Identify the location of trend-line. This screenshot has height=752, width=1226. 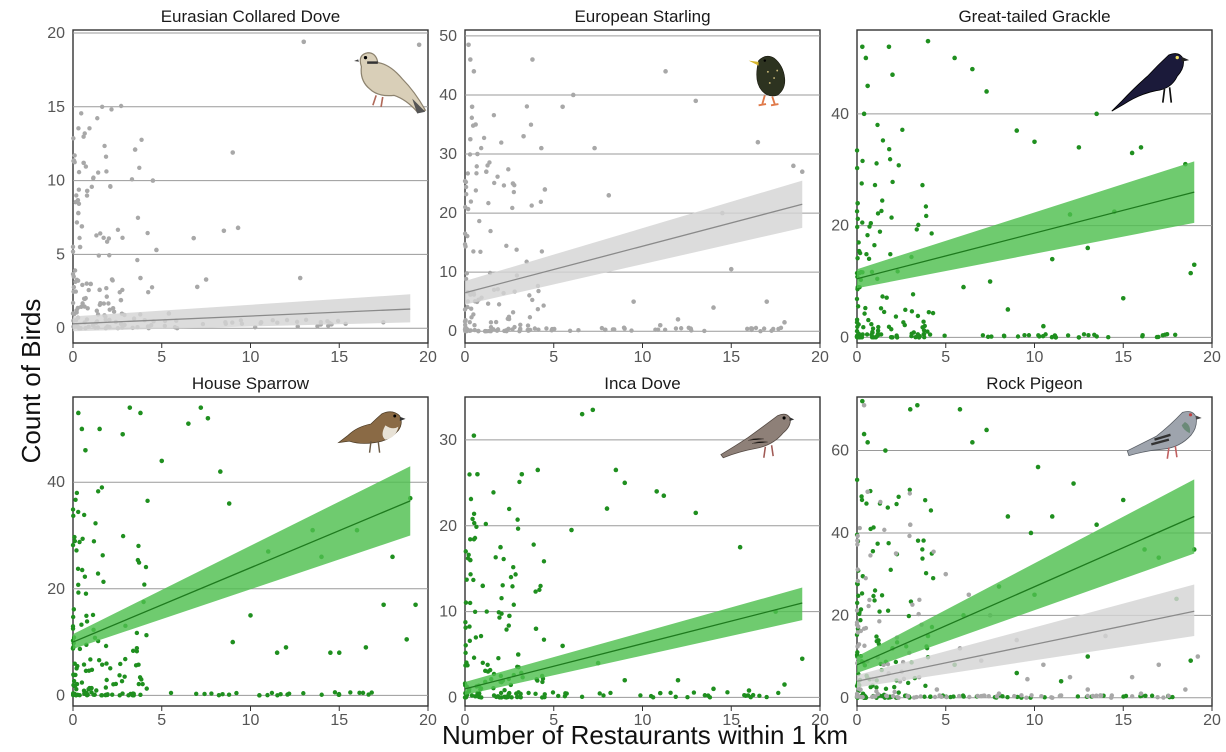
(1025, 646).